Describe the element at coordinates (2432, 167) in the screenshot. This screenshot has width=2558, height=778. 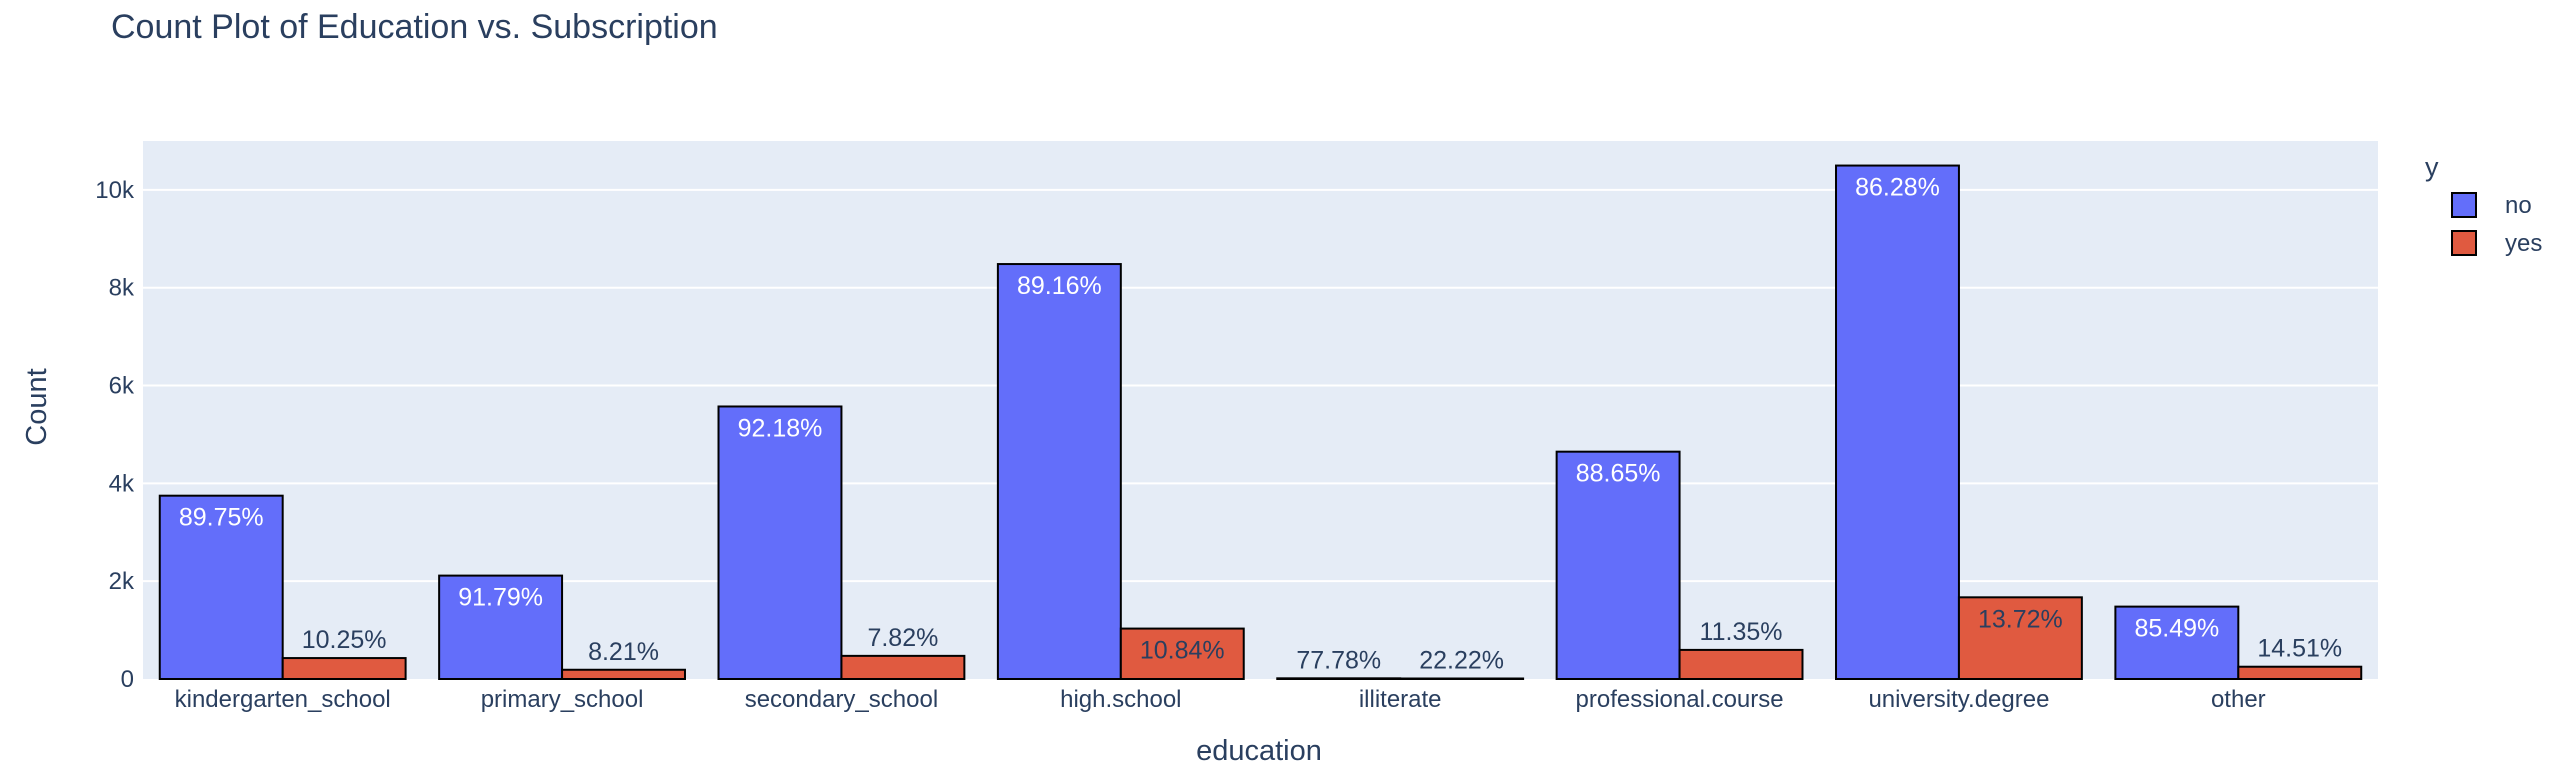
I see `legend-title: y` at that location.